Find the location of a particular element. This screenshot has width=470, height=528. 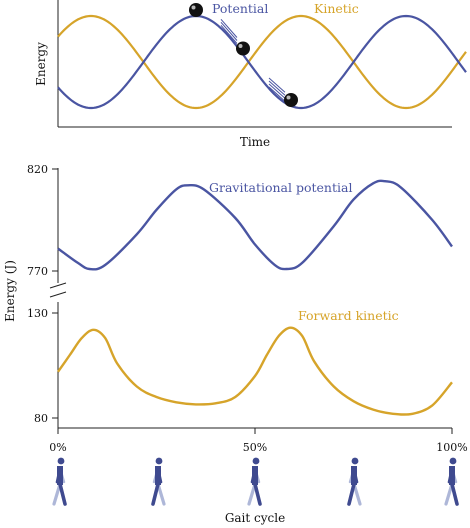

walking-figures is located at coordinates (255, 481).